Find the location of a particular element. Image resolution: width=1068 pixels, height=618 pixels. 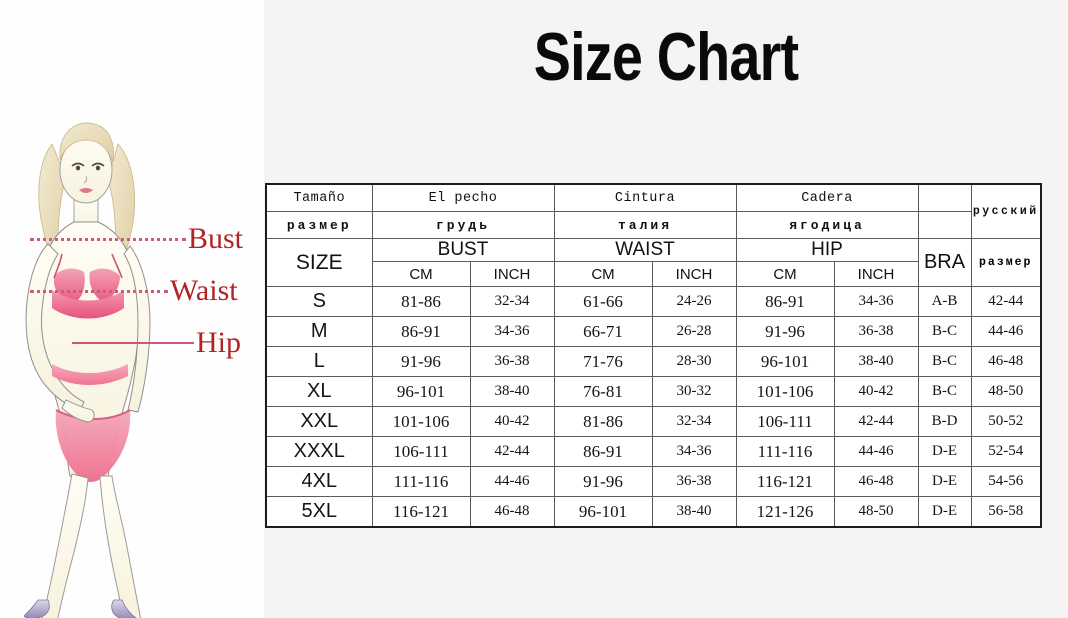

cell-bust-inch: 42-44 is located at coordinates (512, 451).